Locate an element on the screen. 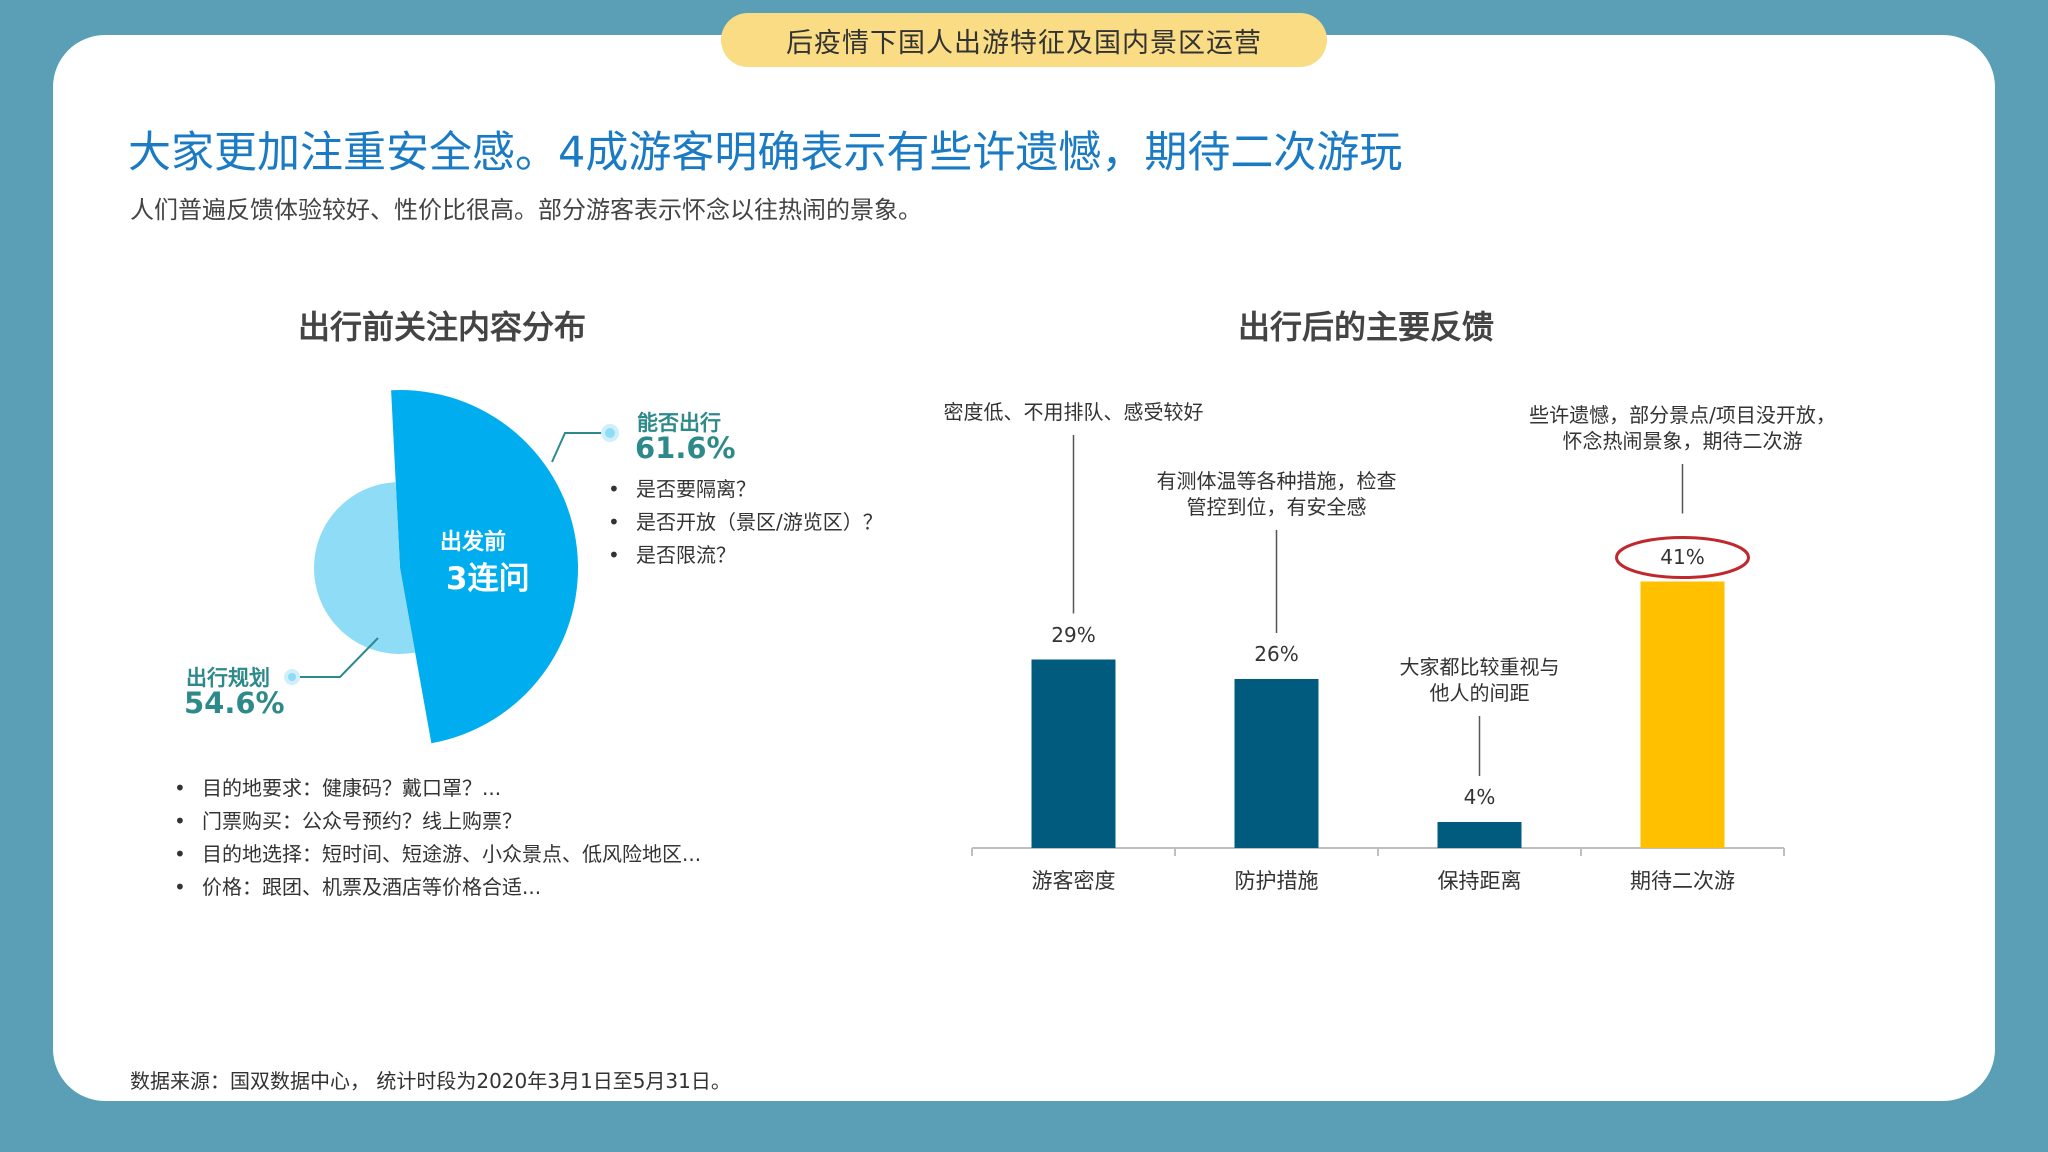  bar-annotation: 大家都比较重视与 他人的间距 is located at coordinates (1480, 680).